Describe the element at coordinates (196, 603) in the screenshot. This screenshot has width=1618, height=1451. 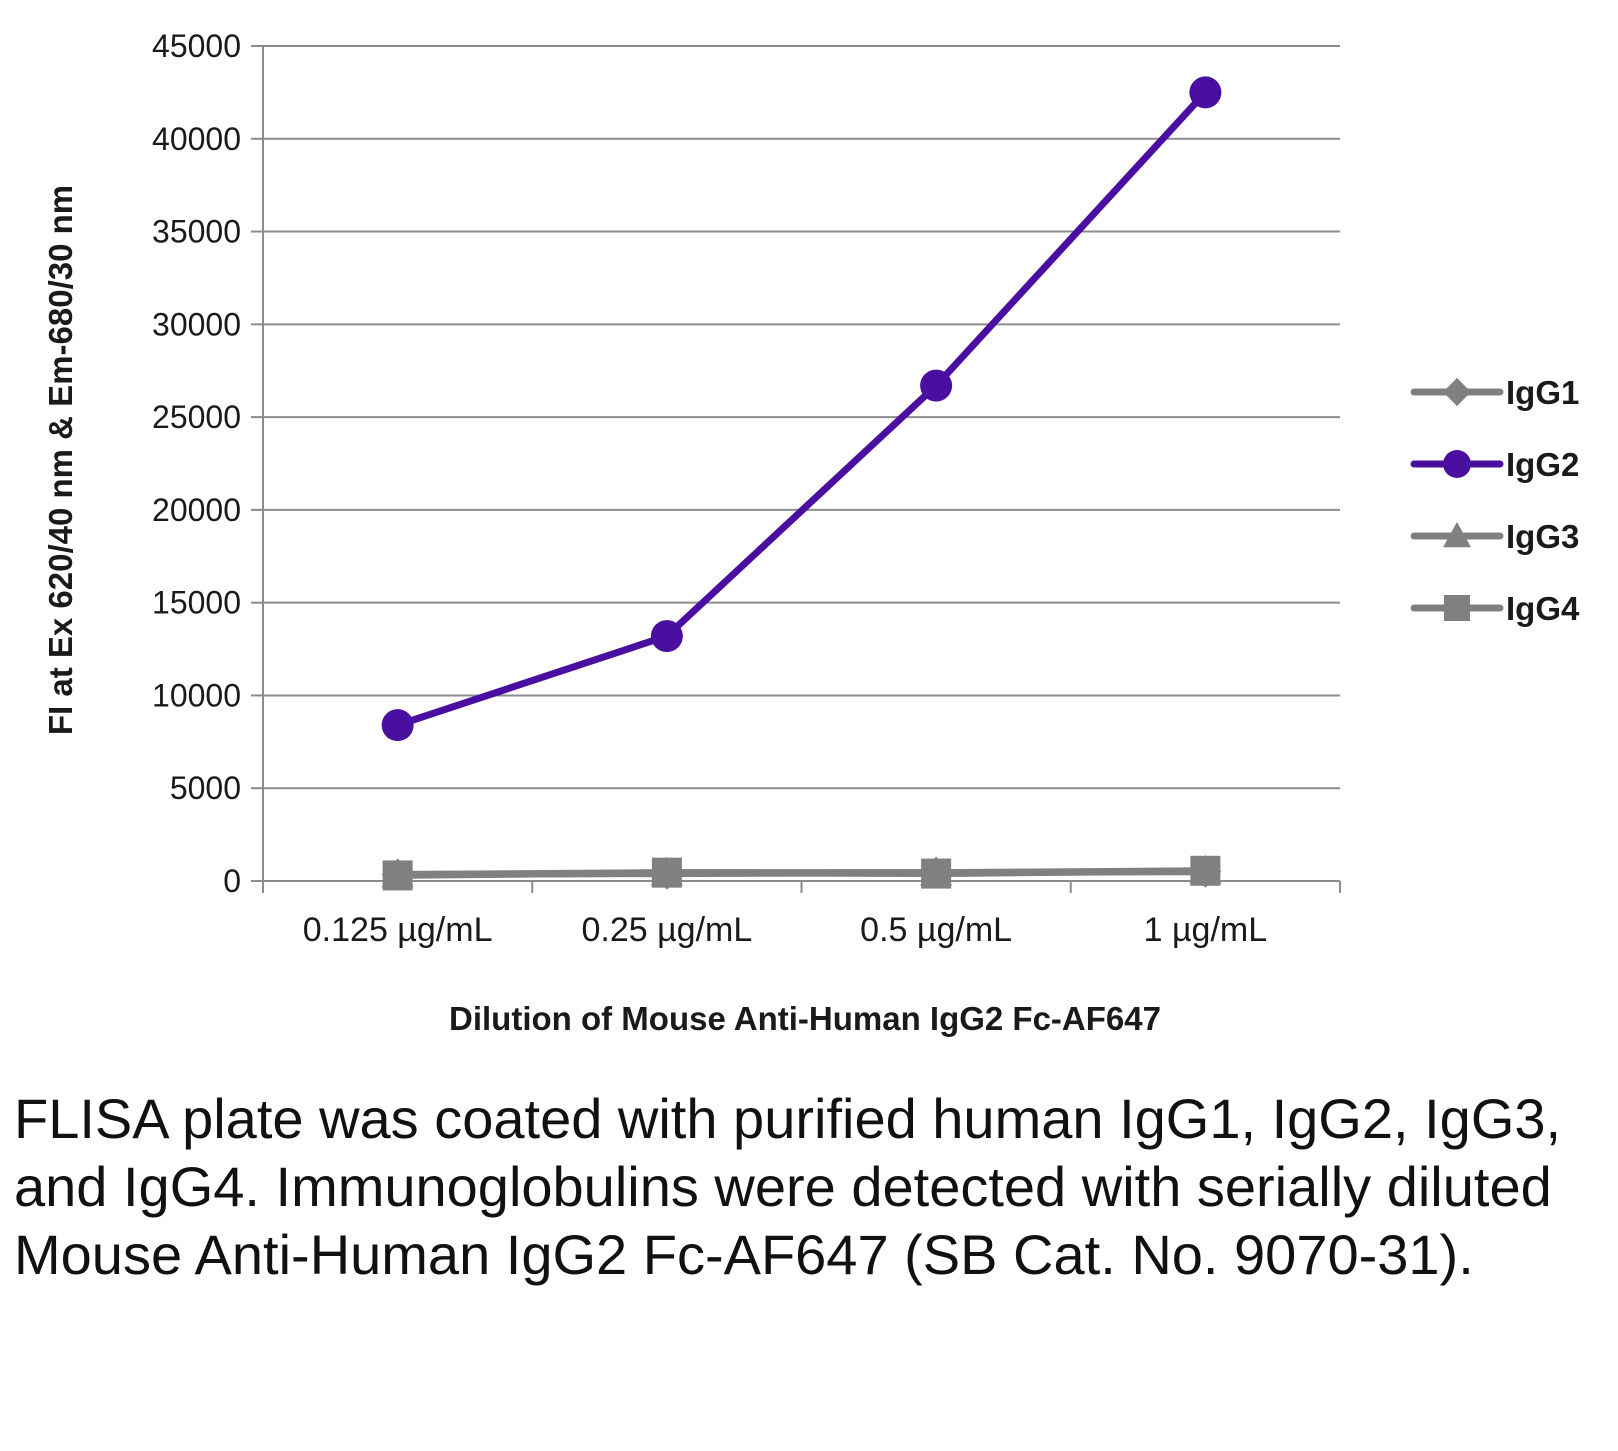
I see `y-tick-label: 15000` at that location.